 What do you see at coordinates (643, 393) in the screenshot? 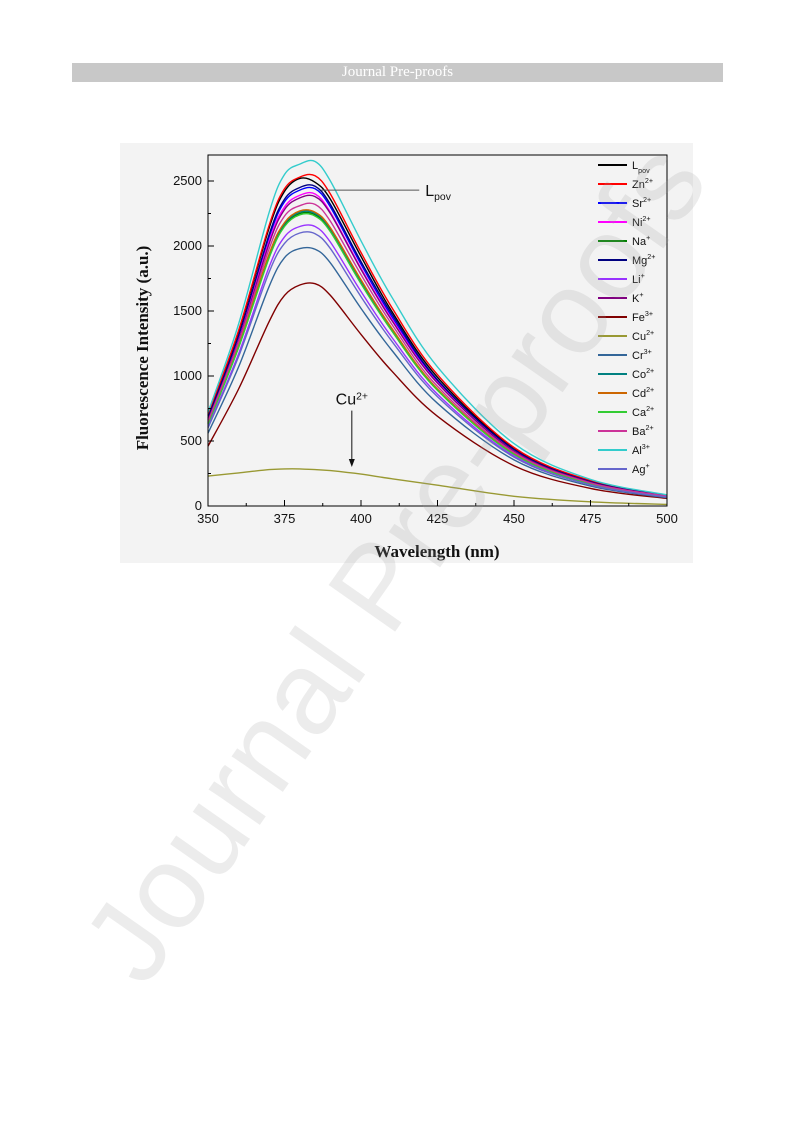
I see `legend-label-cd: Cd2+` at bounding box center [643, 393].